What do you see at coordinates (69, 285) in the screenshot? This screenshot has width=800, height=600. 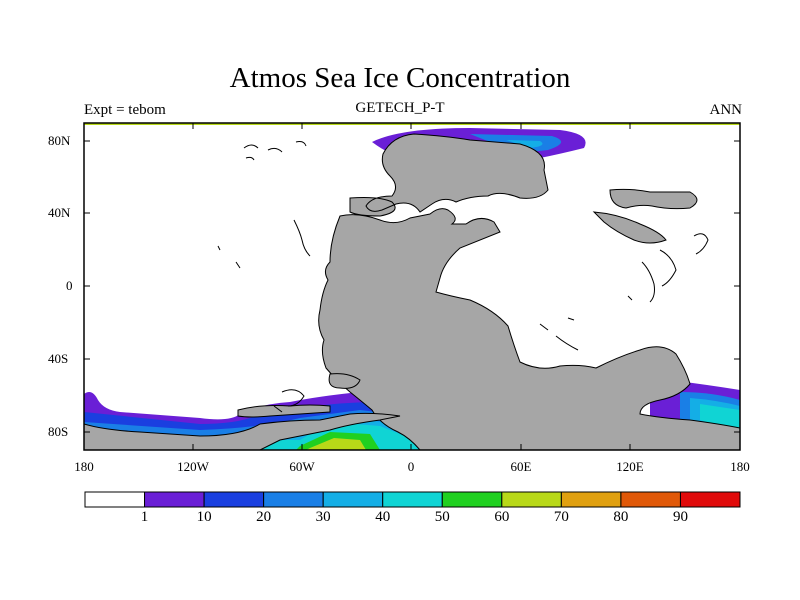 I see `lat-label-eq: 0` at bounding box center [69, 285].